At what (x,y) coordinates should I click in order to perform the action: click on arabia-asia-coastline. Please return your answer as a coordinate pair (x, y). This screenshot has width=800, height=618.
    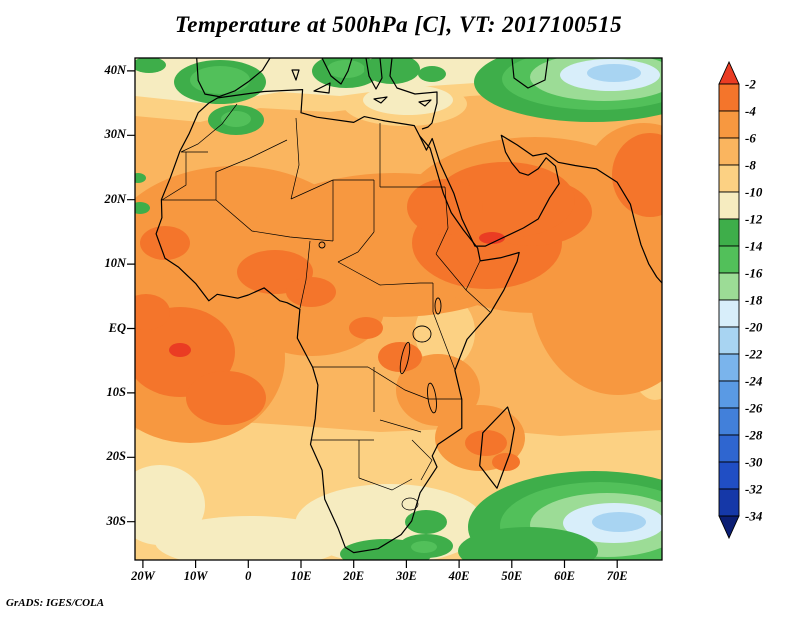
    Looking at the image, I should click on (540, 209).